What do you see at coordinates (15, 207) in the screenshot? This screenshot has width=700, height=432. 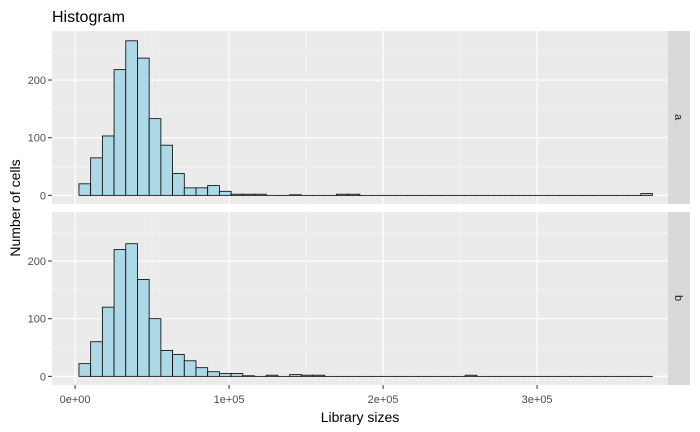 I see `y-axis-title: Number of cells` at bounding box center [15, 207].